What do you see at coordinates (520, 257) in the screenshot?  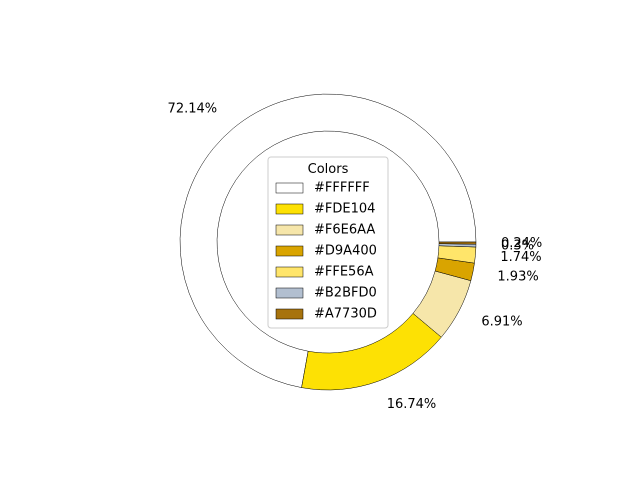 I see `pct-label-ffe56a: 1.74%` at bounding box center [520, 257].